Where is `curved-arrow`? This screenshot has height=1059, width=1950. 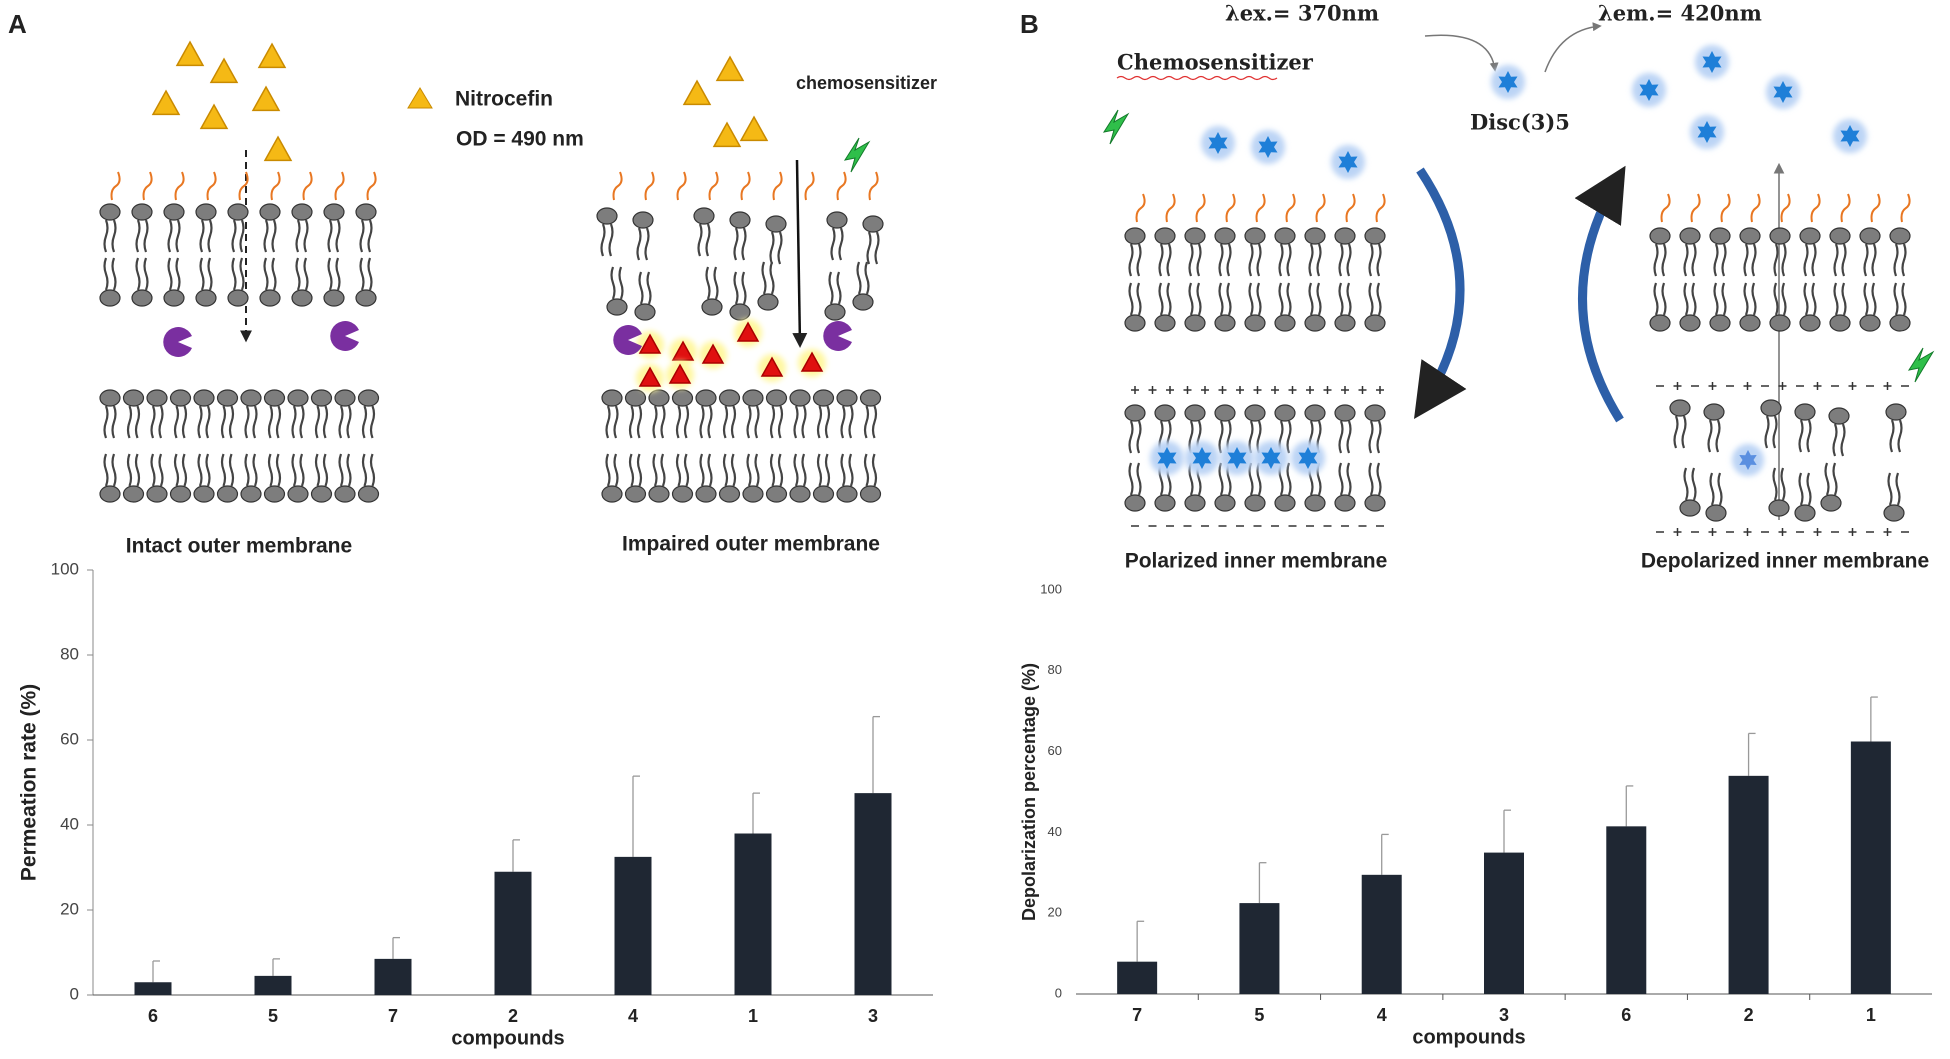 curved-arrow is located at coordinates (1440, 293).